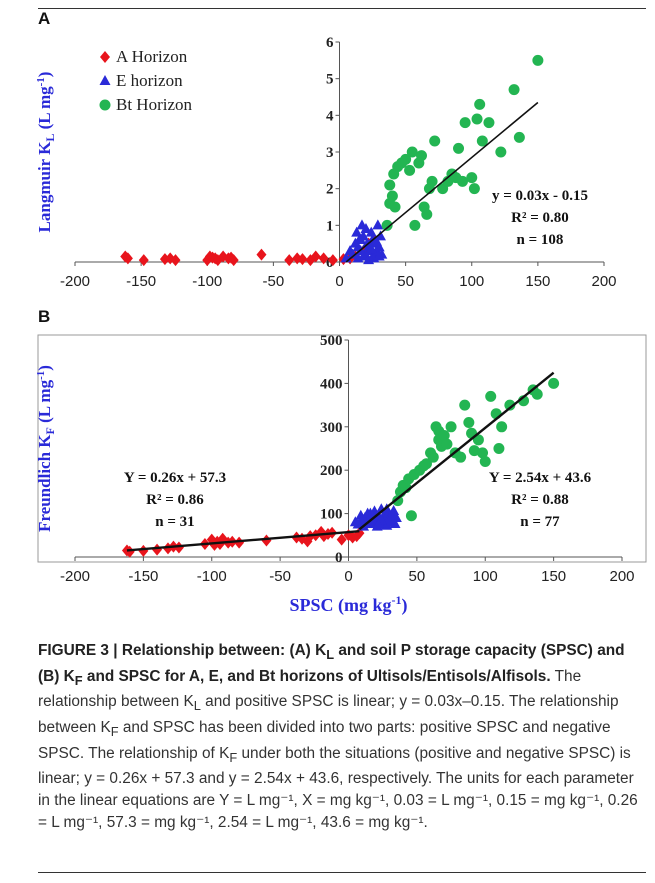  Describe the element at coordinates (540, 240) in the screenshot. I see `fit-annotation: n = 108` at that location.